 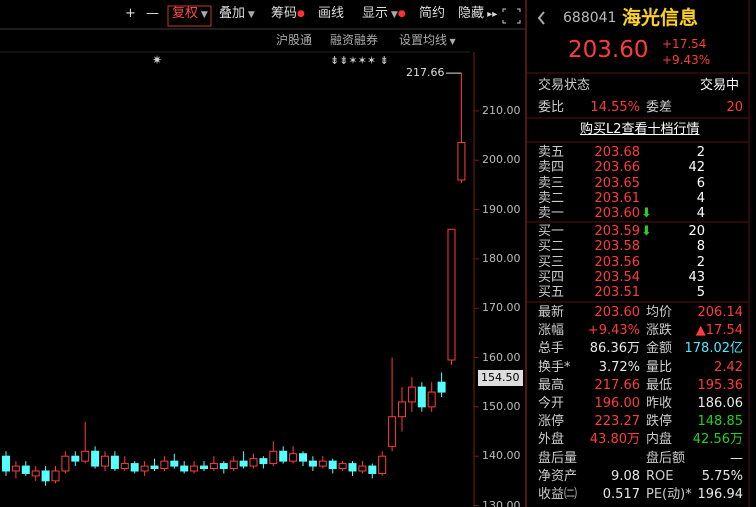 I want to click on toolbar-button: +, so click(x=130, y=13).